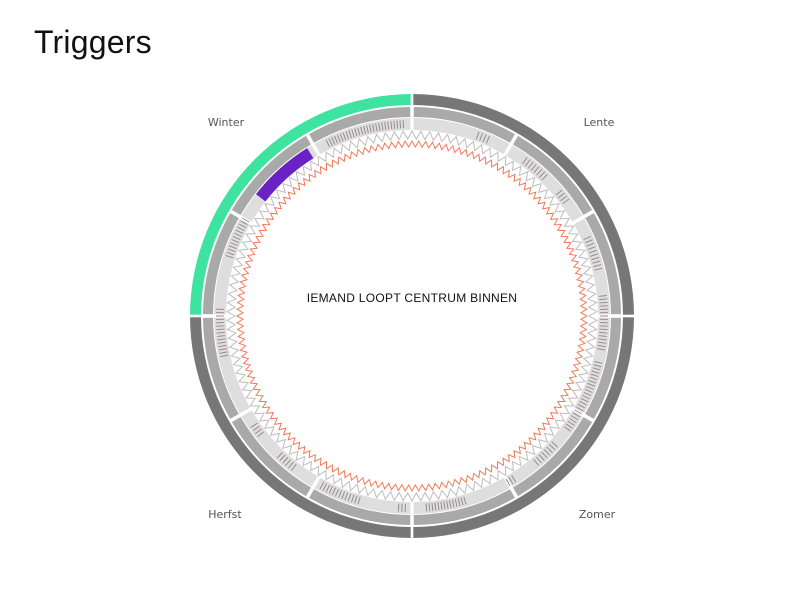 The image size is (800, 599). I want to click on center-label: IEMAND LOOPT CENTRUM BINNEN, so click(412, 298).